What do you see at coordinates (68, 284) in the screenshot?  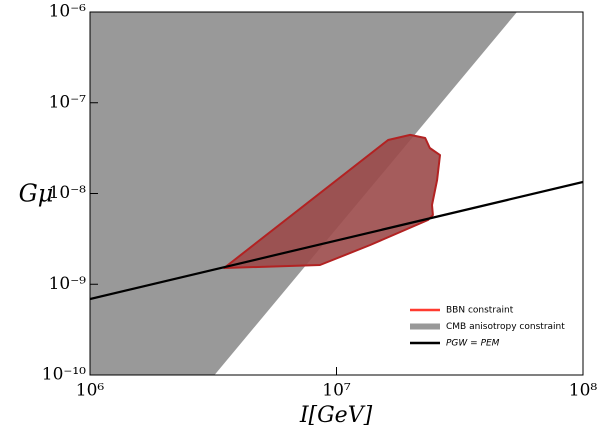 I see `y-tick-label: 10⁻⁹` at bounding box center [68, 284].